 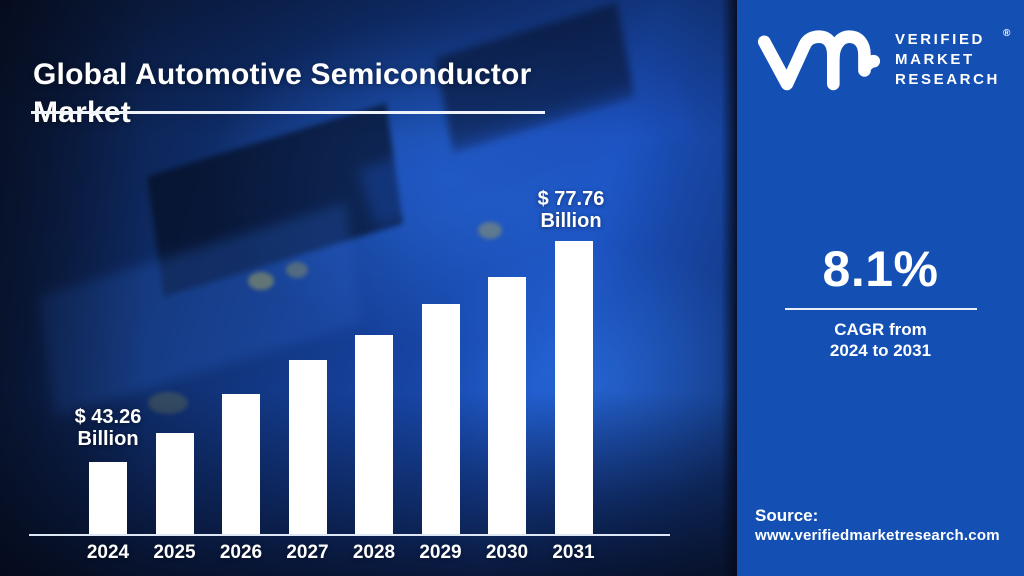 I want to click on year-label-2026: 2026, so click(x=241, y=552).